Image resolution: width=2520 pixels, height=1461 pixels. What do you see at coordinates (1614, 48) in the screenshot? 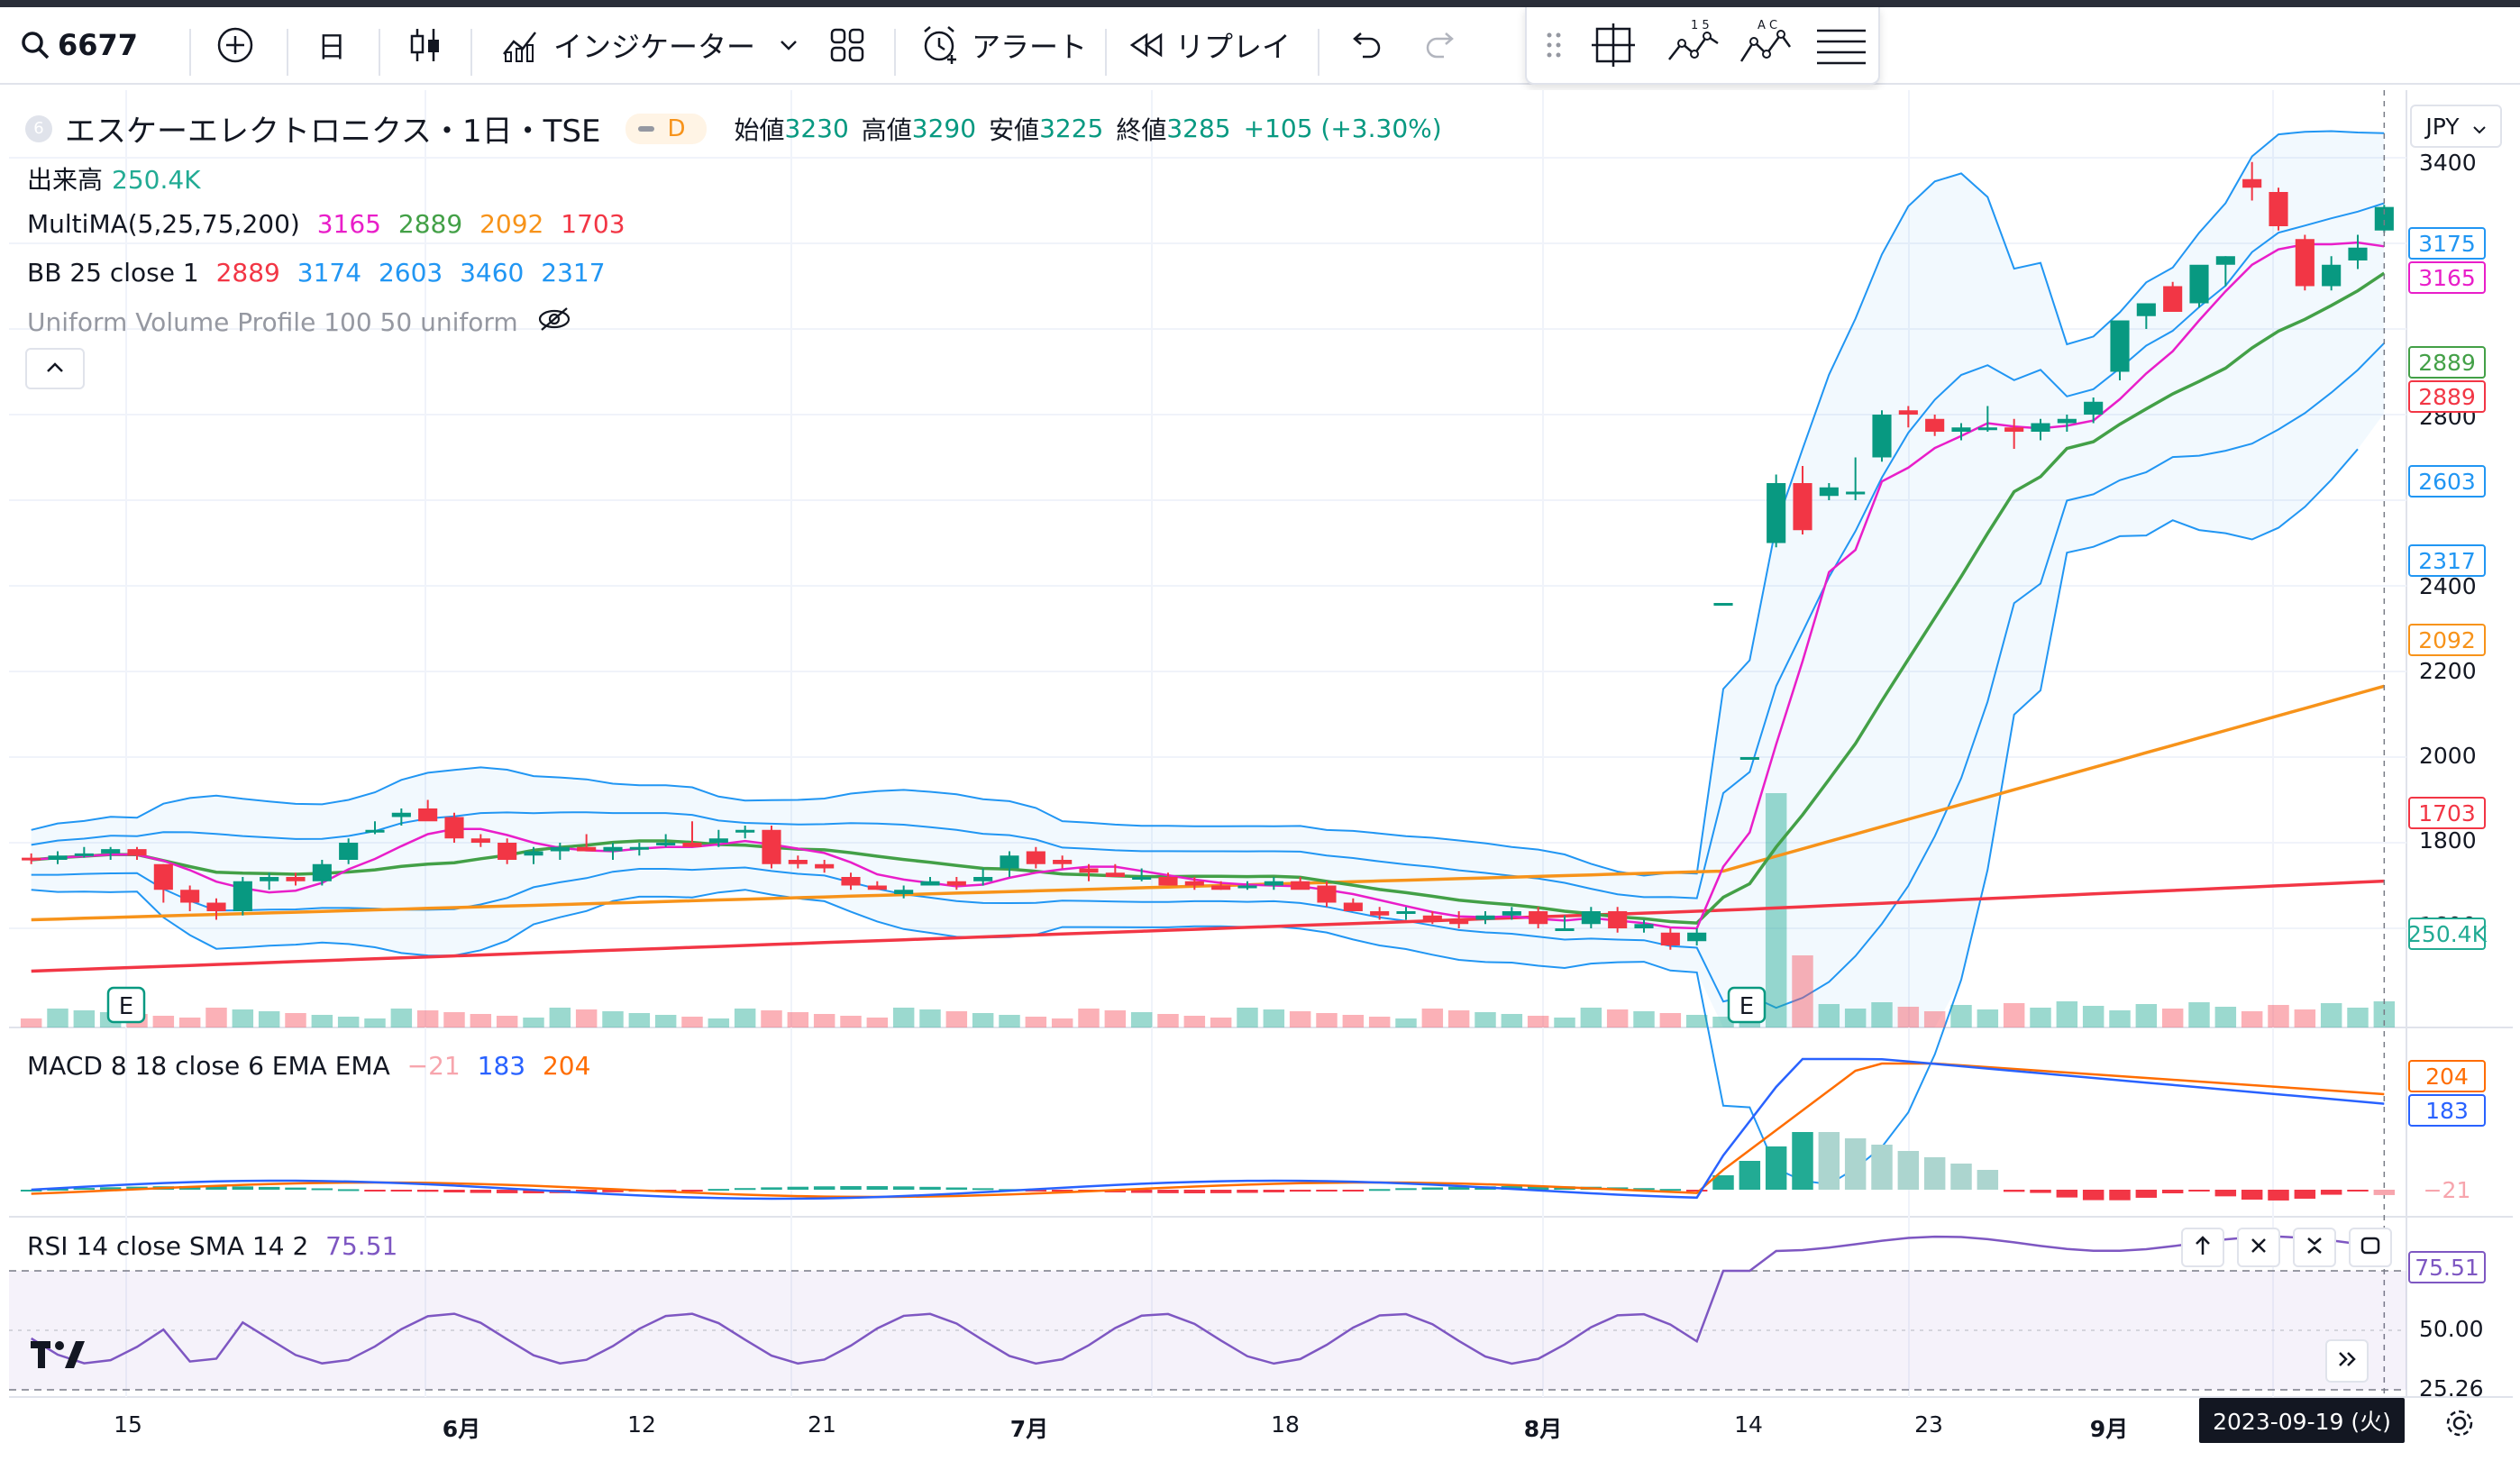
I see `crosshair-select-icon` at bounding box center [1614, 48].